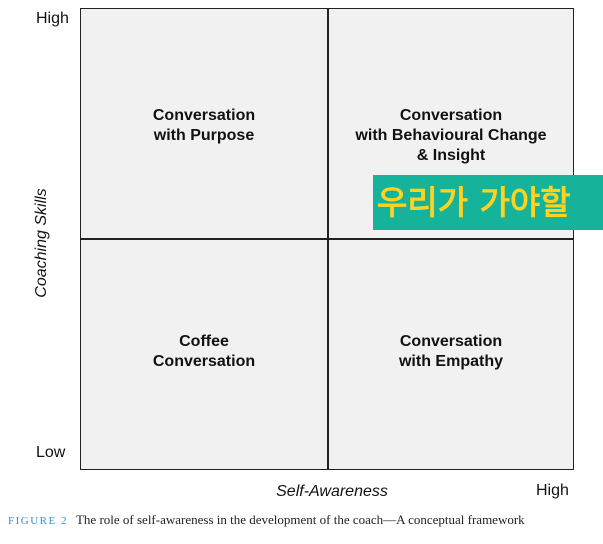 Image resolution: width=603 pixels, height=544 pixels. What do you see at coordinates (38, 521) in the screenshot?
I see `figure-number: FIGURE 2` at bounding box center [38, 521].